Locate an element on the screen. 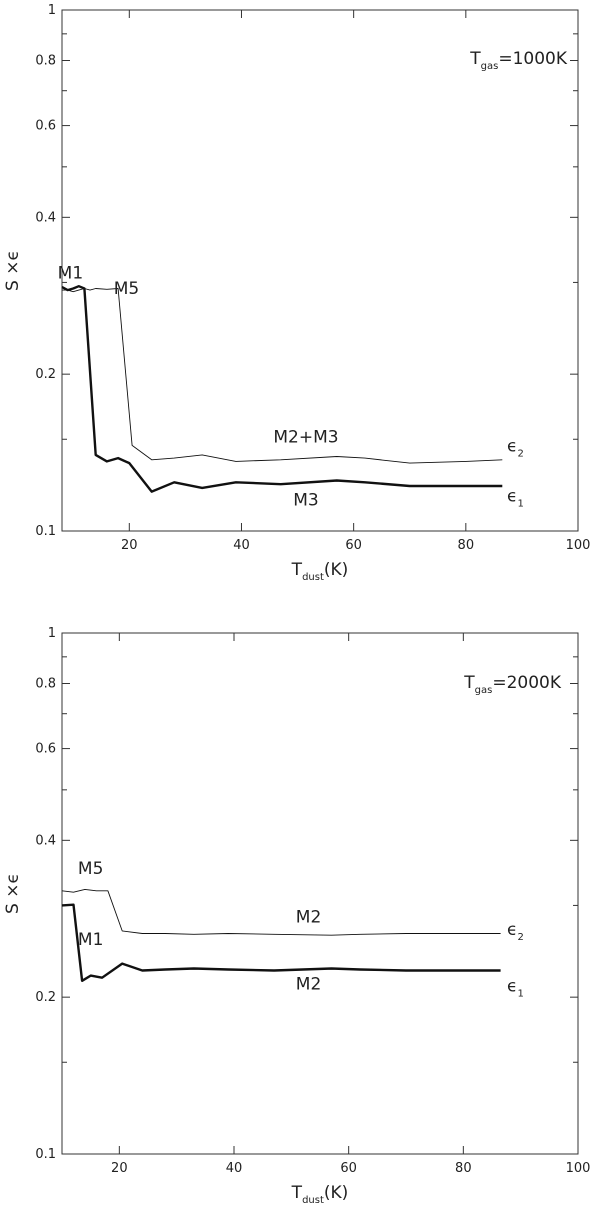 This screenshot has height=1209, width=600. gas-temperature-label: Tgas=2000K is located at coordinates (512, 684).